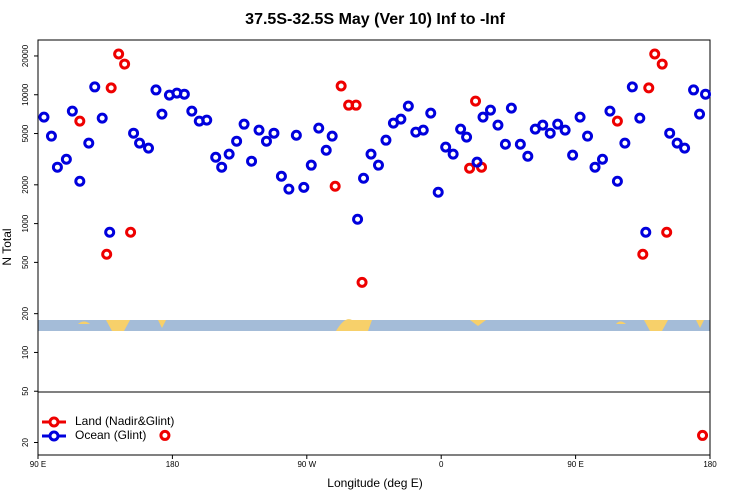  Describe the element at coordinates (54, 422) in the screenshot. I see `legend-marker` at that location.